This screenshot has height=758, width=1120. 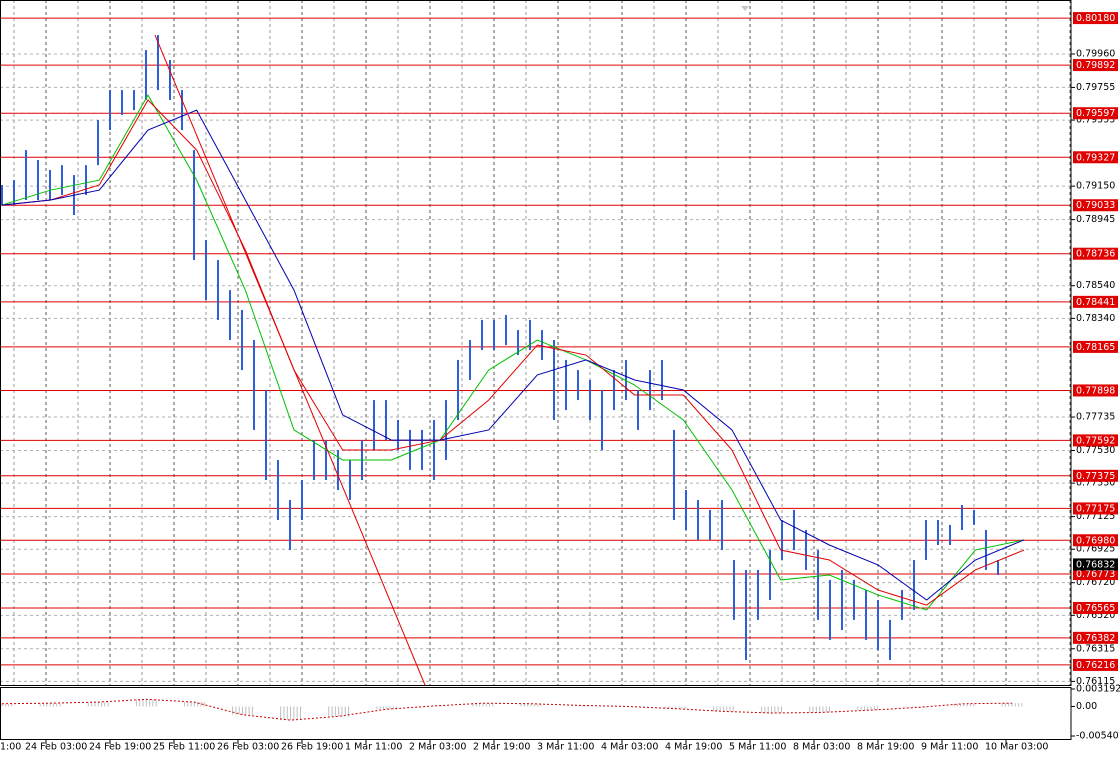 I want to click on level-label: 0.76382, so click(x=1095, y=638).